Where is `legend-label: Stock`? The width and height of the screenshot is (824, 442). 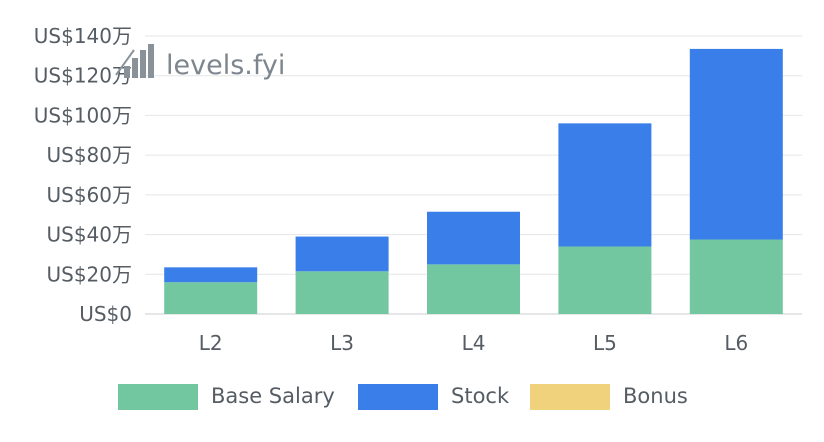
legend-label: Stock is located at coordinates (480, 396).